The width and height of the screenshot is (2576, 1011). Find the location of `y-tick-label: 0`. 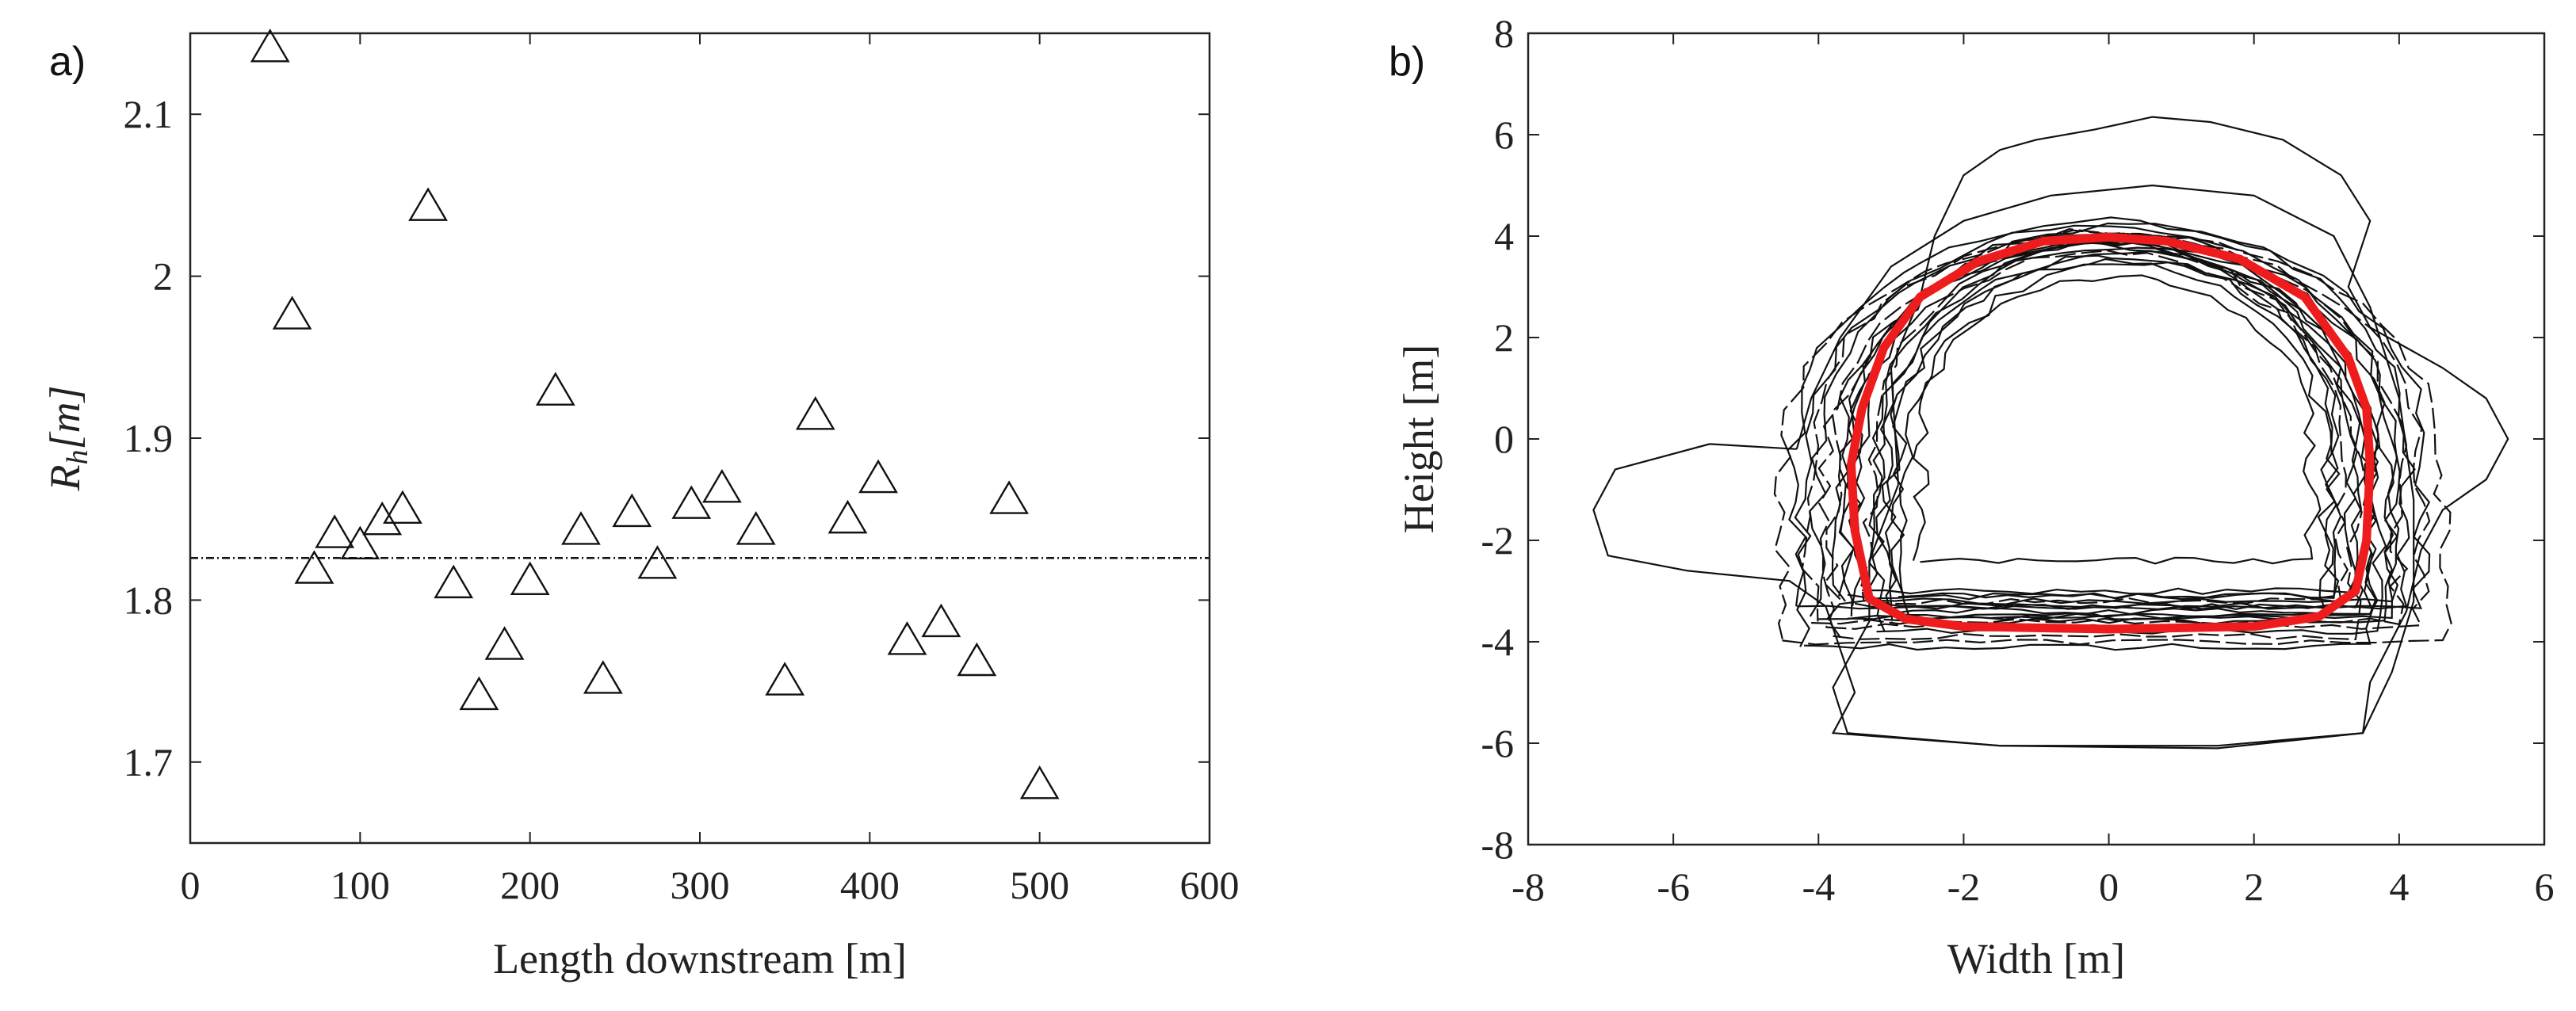

y-tick-label: 0 is located at coordinates (1504, 439).